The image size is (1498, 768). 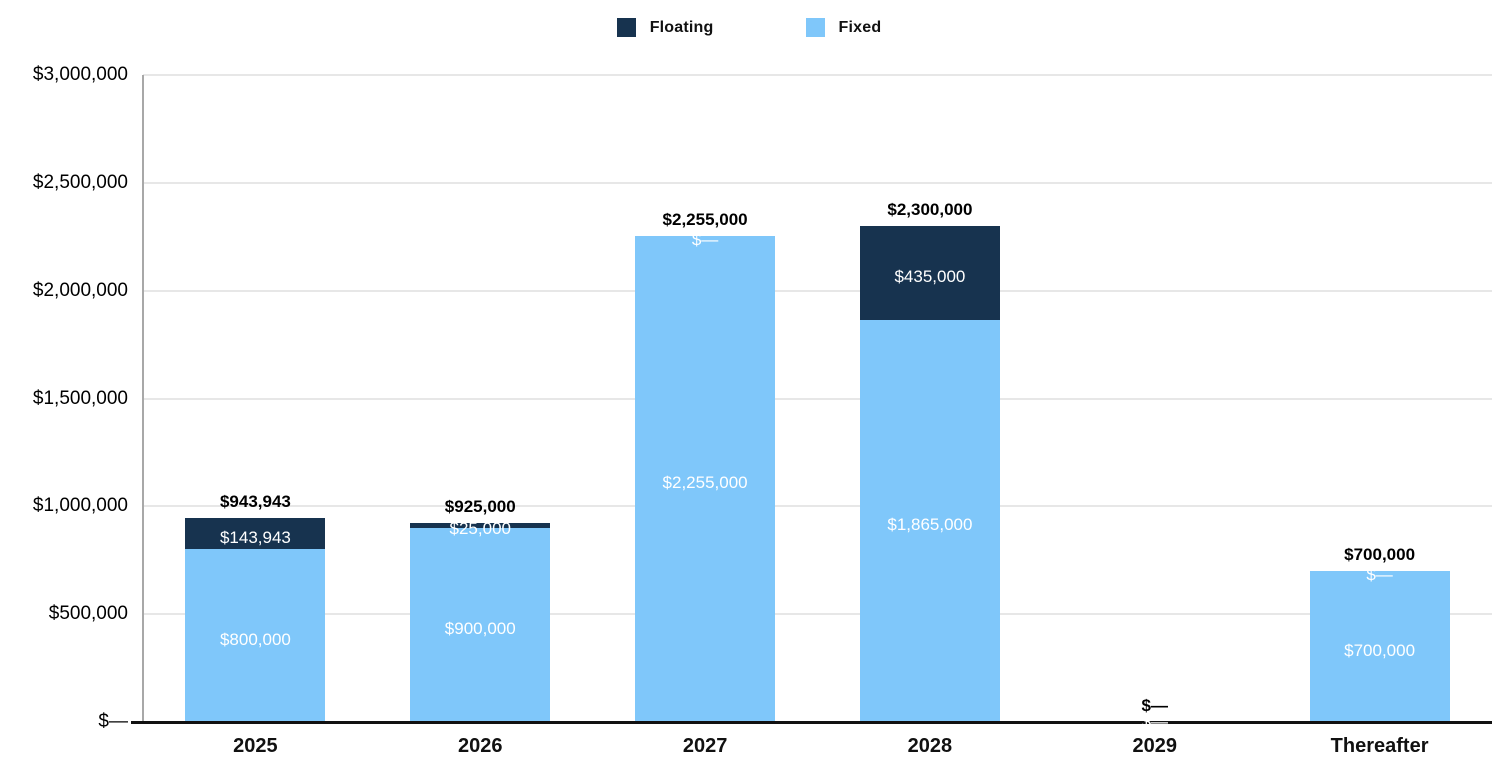 What do you see at coordinates (705, 746) in the screenshot?
I see `x-axis-category-label: 2027` at bounding box center [705, 746].